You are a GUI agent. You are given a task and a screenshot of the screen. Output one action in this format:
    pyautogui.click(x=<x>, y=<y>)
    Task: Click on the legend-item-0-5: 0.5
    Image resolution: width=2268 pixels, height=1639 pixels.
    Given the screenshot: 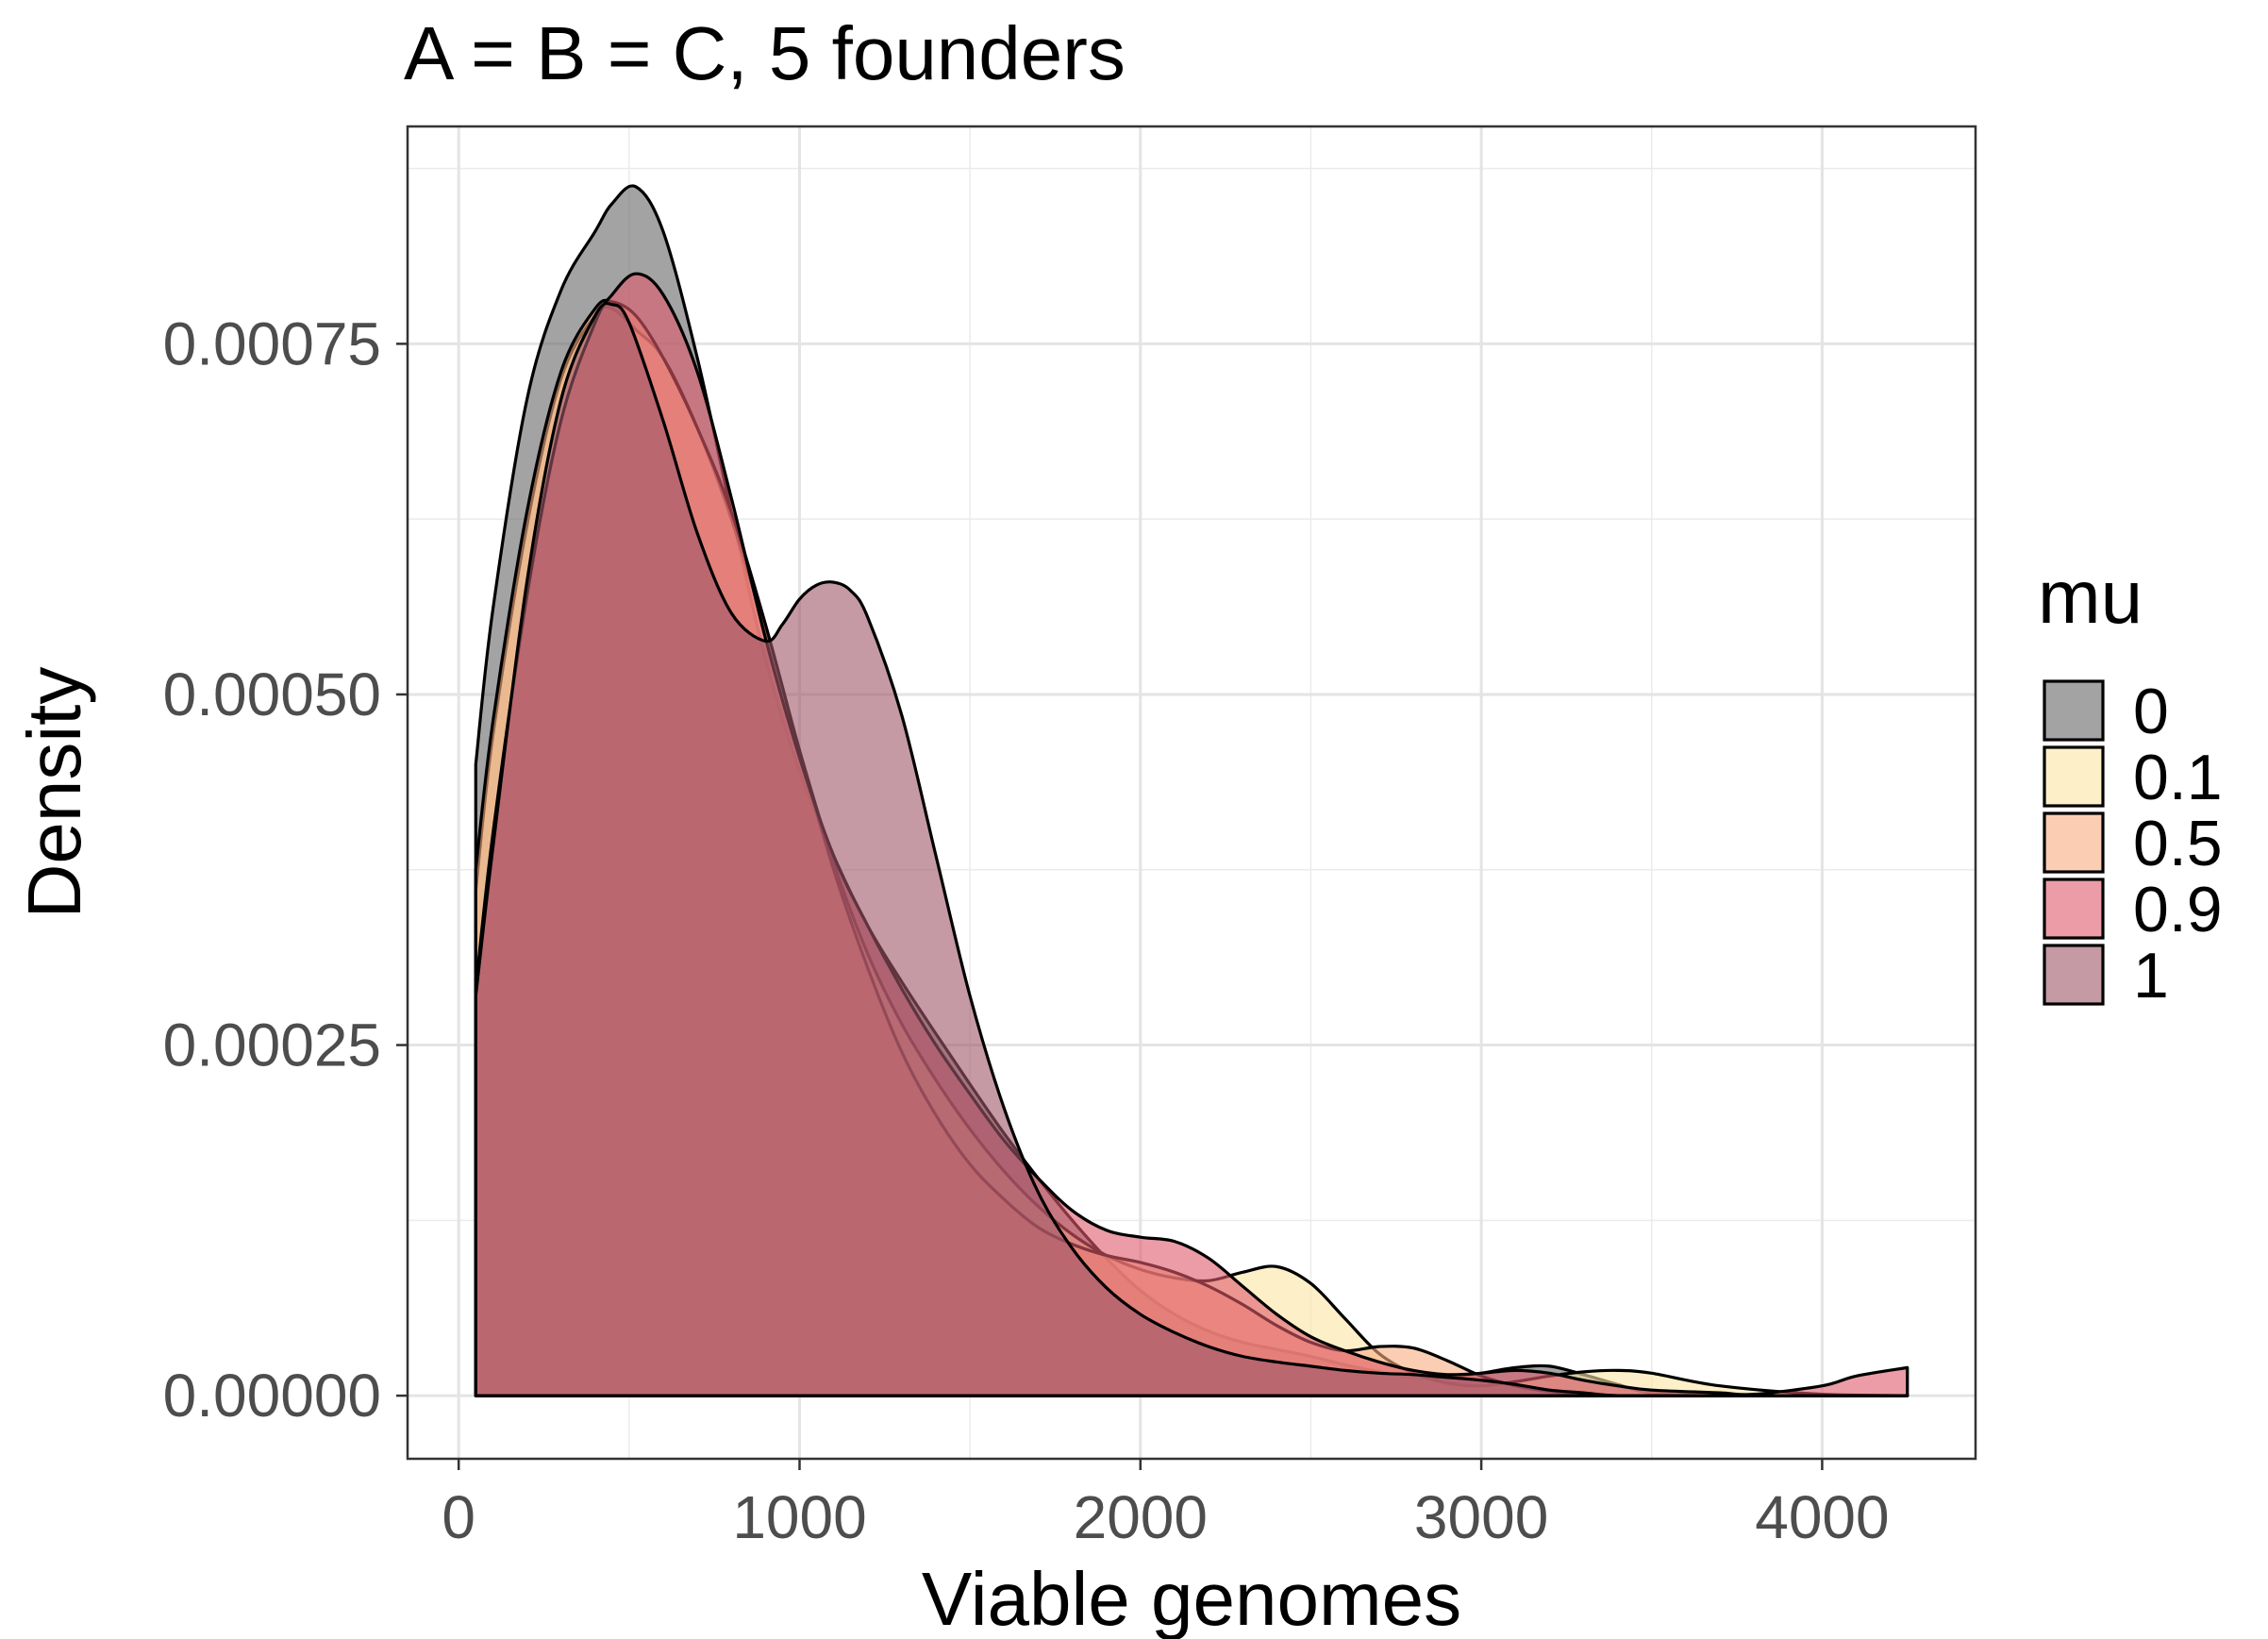 What is the action you would take?
    pyautogui.click(x=2133, y=843)
    